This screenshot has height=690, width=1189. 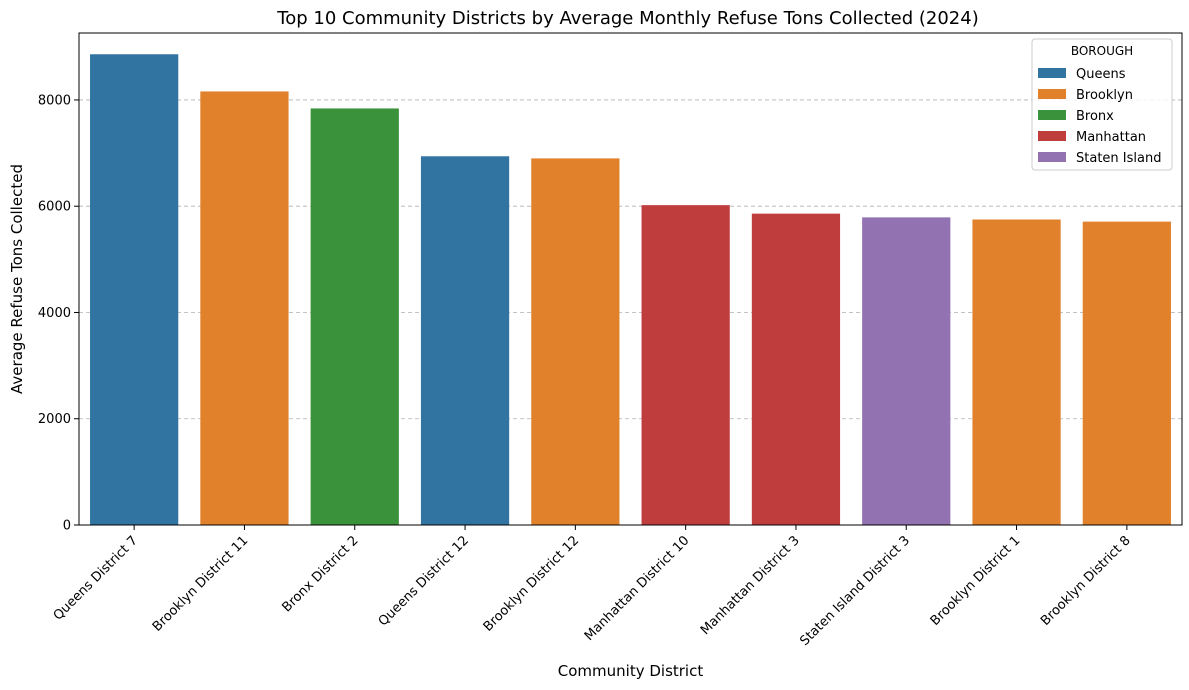 I want to click on x-tick-label: Brooklyn District 1, so click(x=976, y=581).